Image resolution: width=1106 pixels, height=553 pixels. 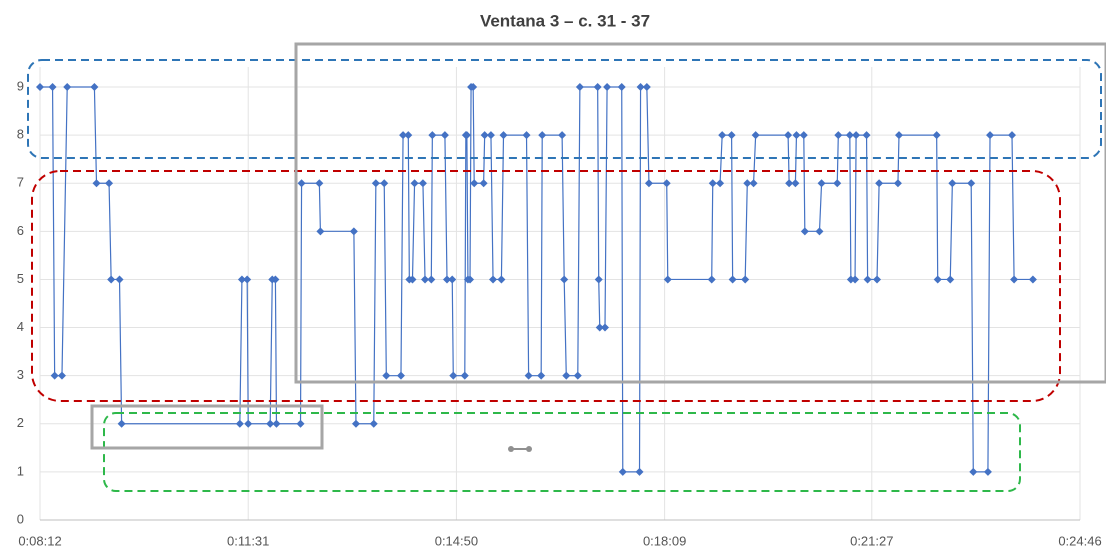 What do you see at coordinates (562, 452) in the screenshot?
I see `green-region` at bounding box center [562, 452].